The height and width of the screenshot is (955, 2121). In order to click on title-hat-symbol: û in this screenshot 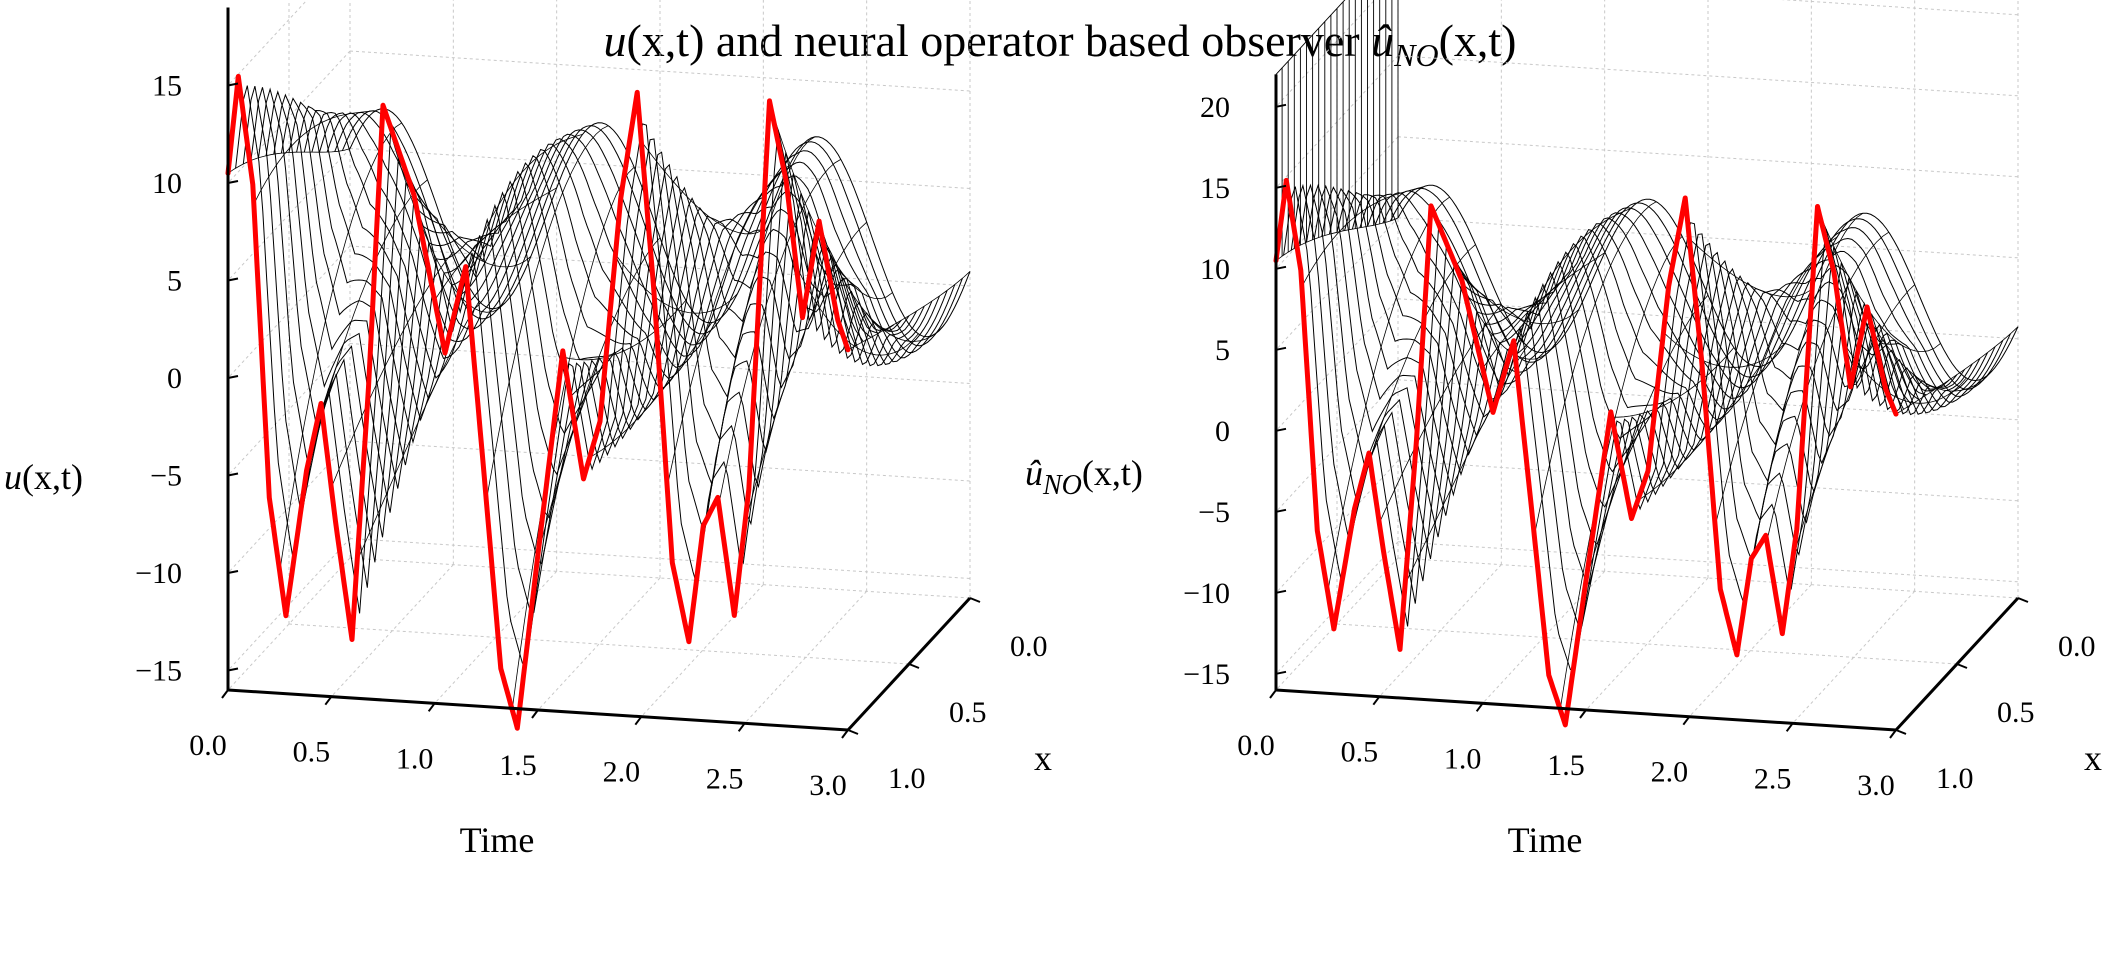, I will do `click(1382, 40)`.